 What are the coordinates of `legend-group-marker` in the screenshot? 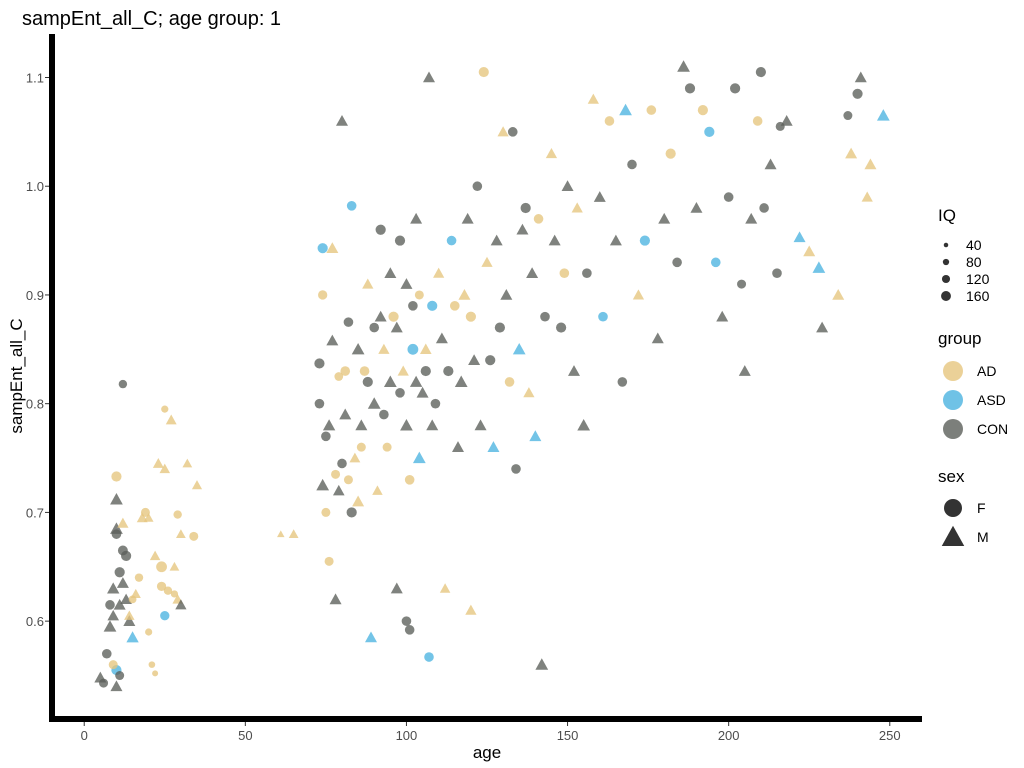 It's located at (953, 429).